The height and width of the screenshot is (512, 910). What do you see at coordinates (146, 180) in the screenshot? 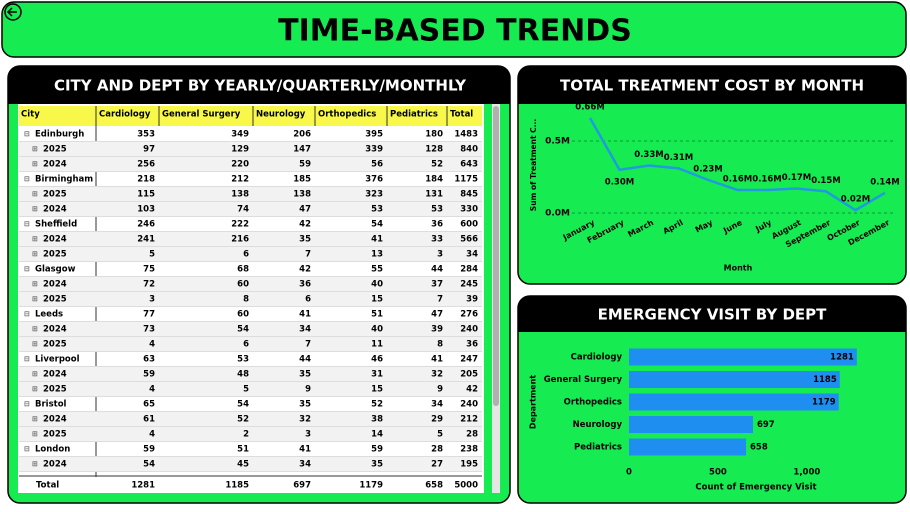
I see `cell-value: 218` at bounding box center [146, 180].